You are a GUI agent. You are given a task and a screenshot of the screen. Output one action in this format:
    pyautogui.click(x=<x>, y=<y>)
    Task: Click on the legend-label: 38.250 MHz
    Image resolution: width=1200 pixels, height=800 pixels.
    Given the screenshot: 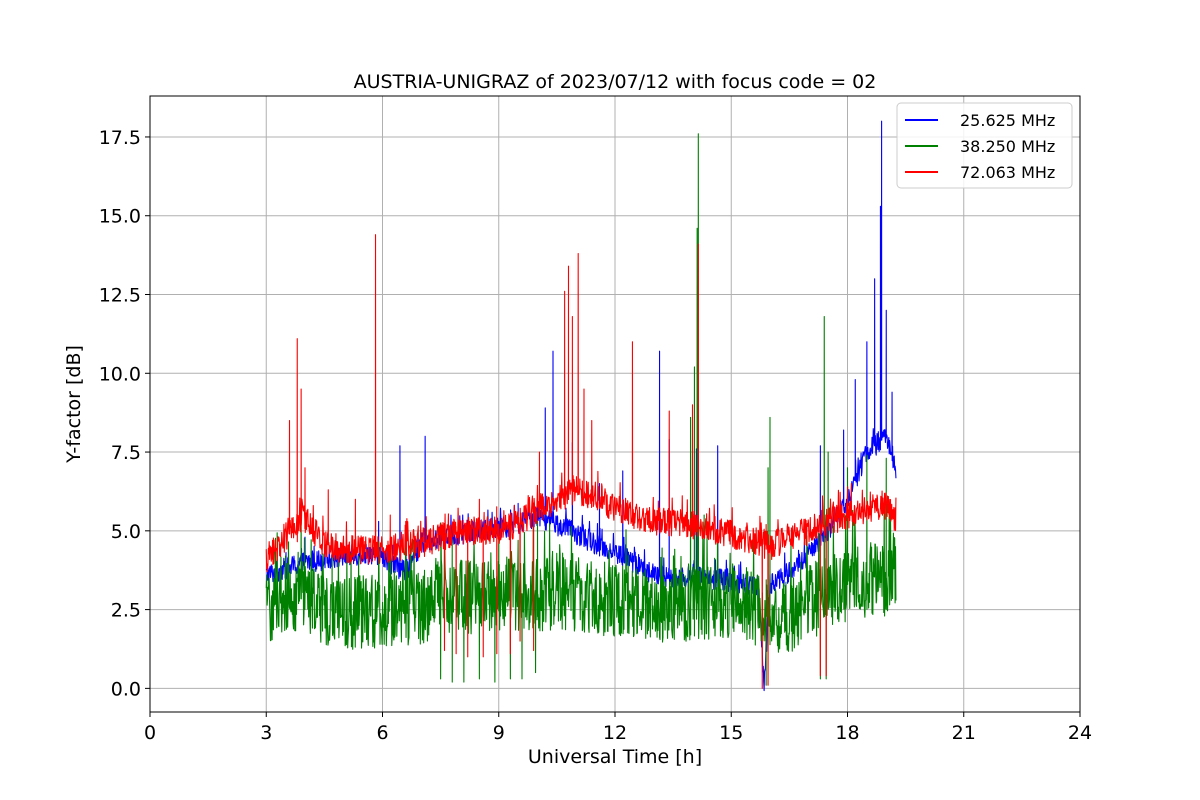 What is the action you would take?
    pyautogui.click(x=1007, y=146)
    